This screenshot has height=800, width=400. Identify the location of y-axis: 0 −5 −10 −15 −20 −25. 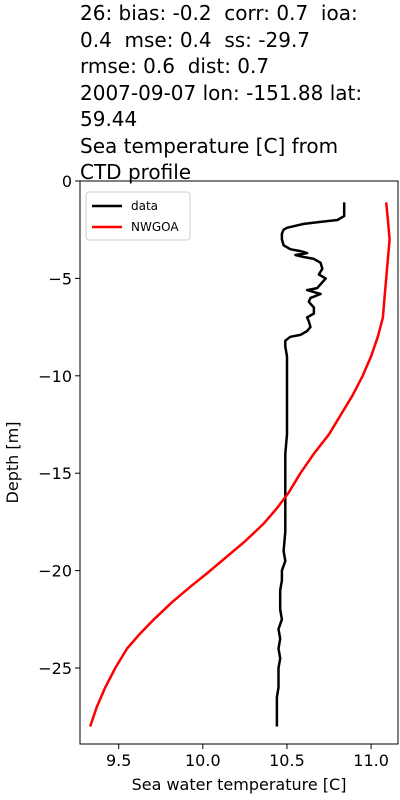
(59, 425).